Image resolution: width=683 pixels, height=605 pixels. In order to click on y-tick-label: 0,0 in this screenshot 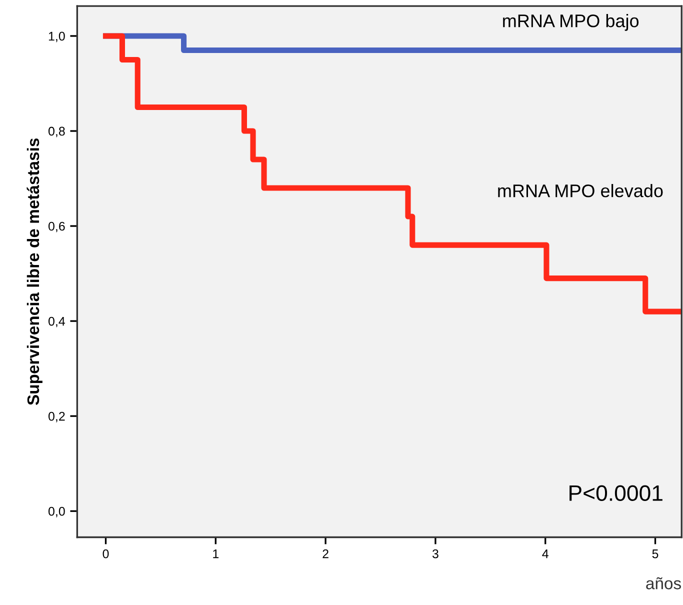, I will do `click(56, 512)`.